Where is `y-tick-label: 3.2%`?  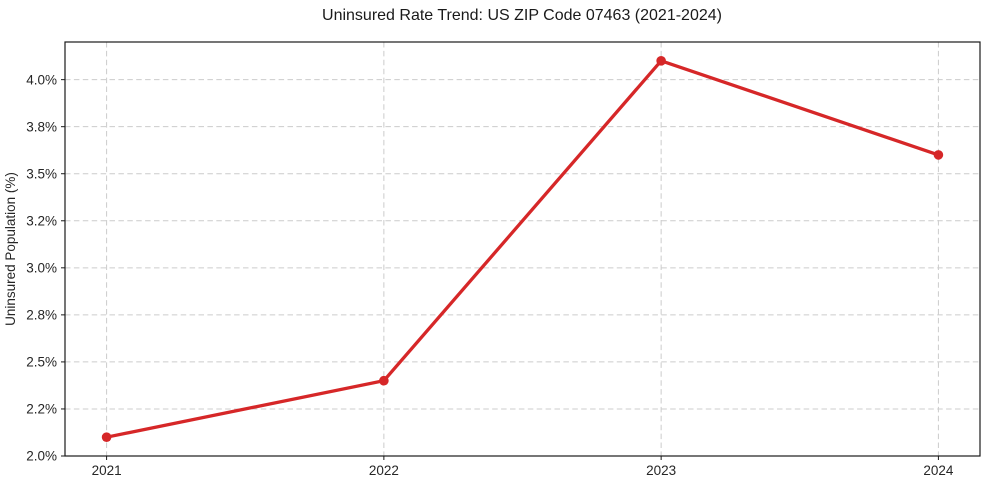 y-tick-label: 3.2% is located at coordinates (41, 220).